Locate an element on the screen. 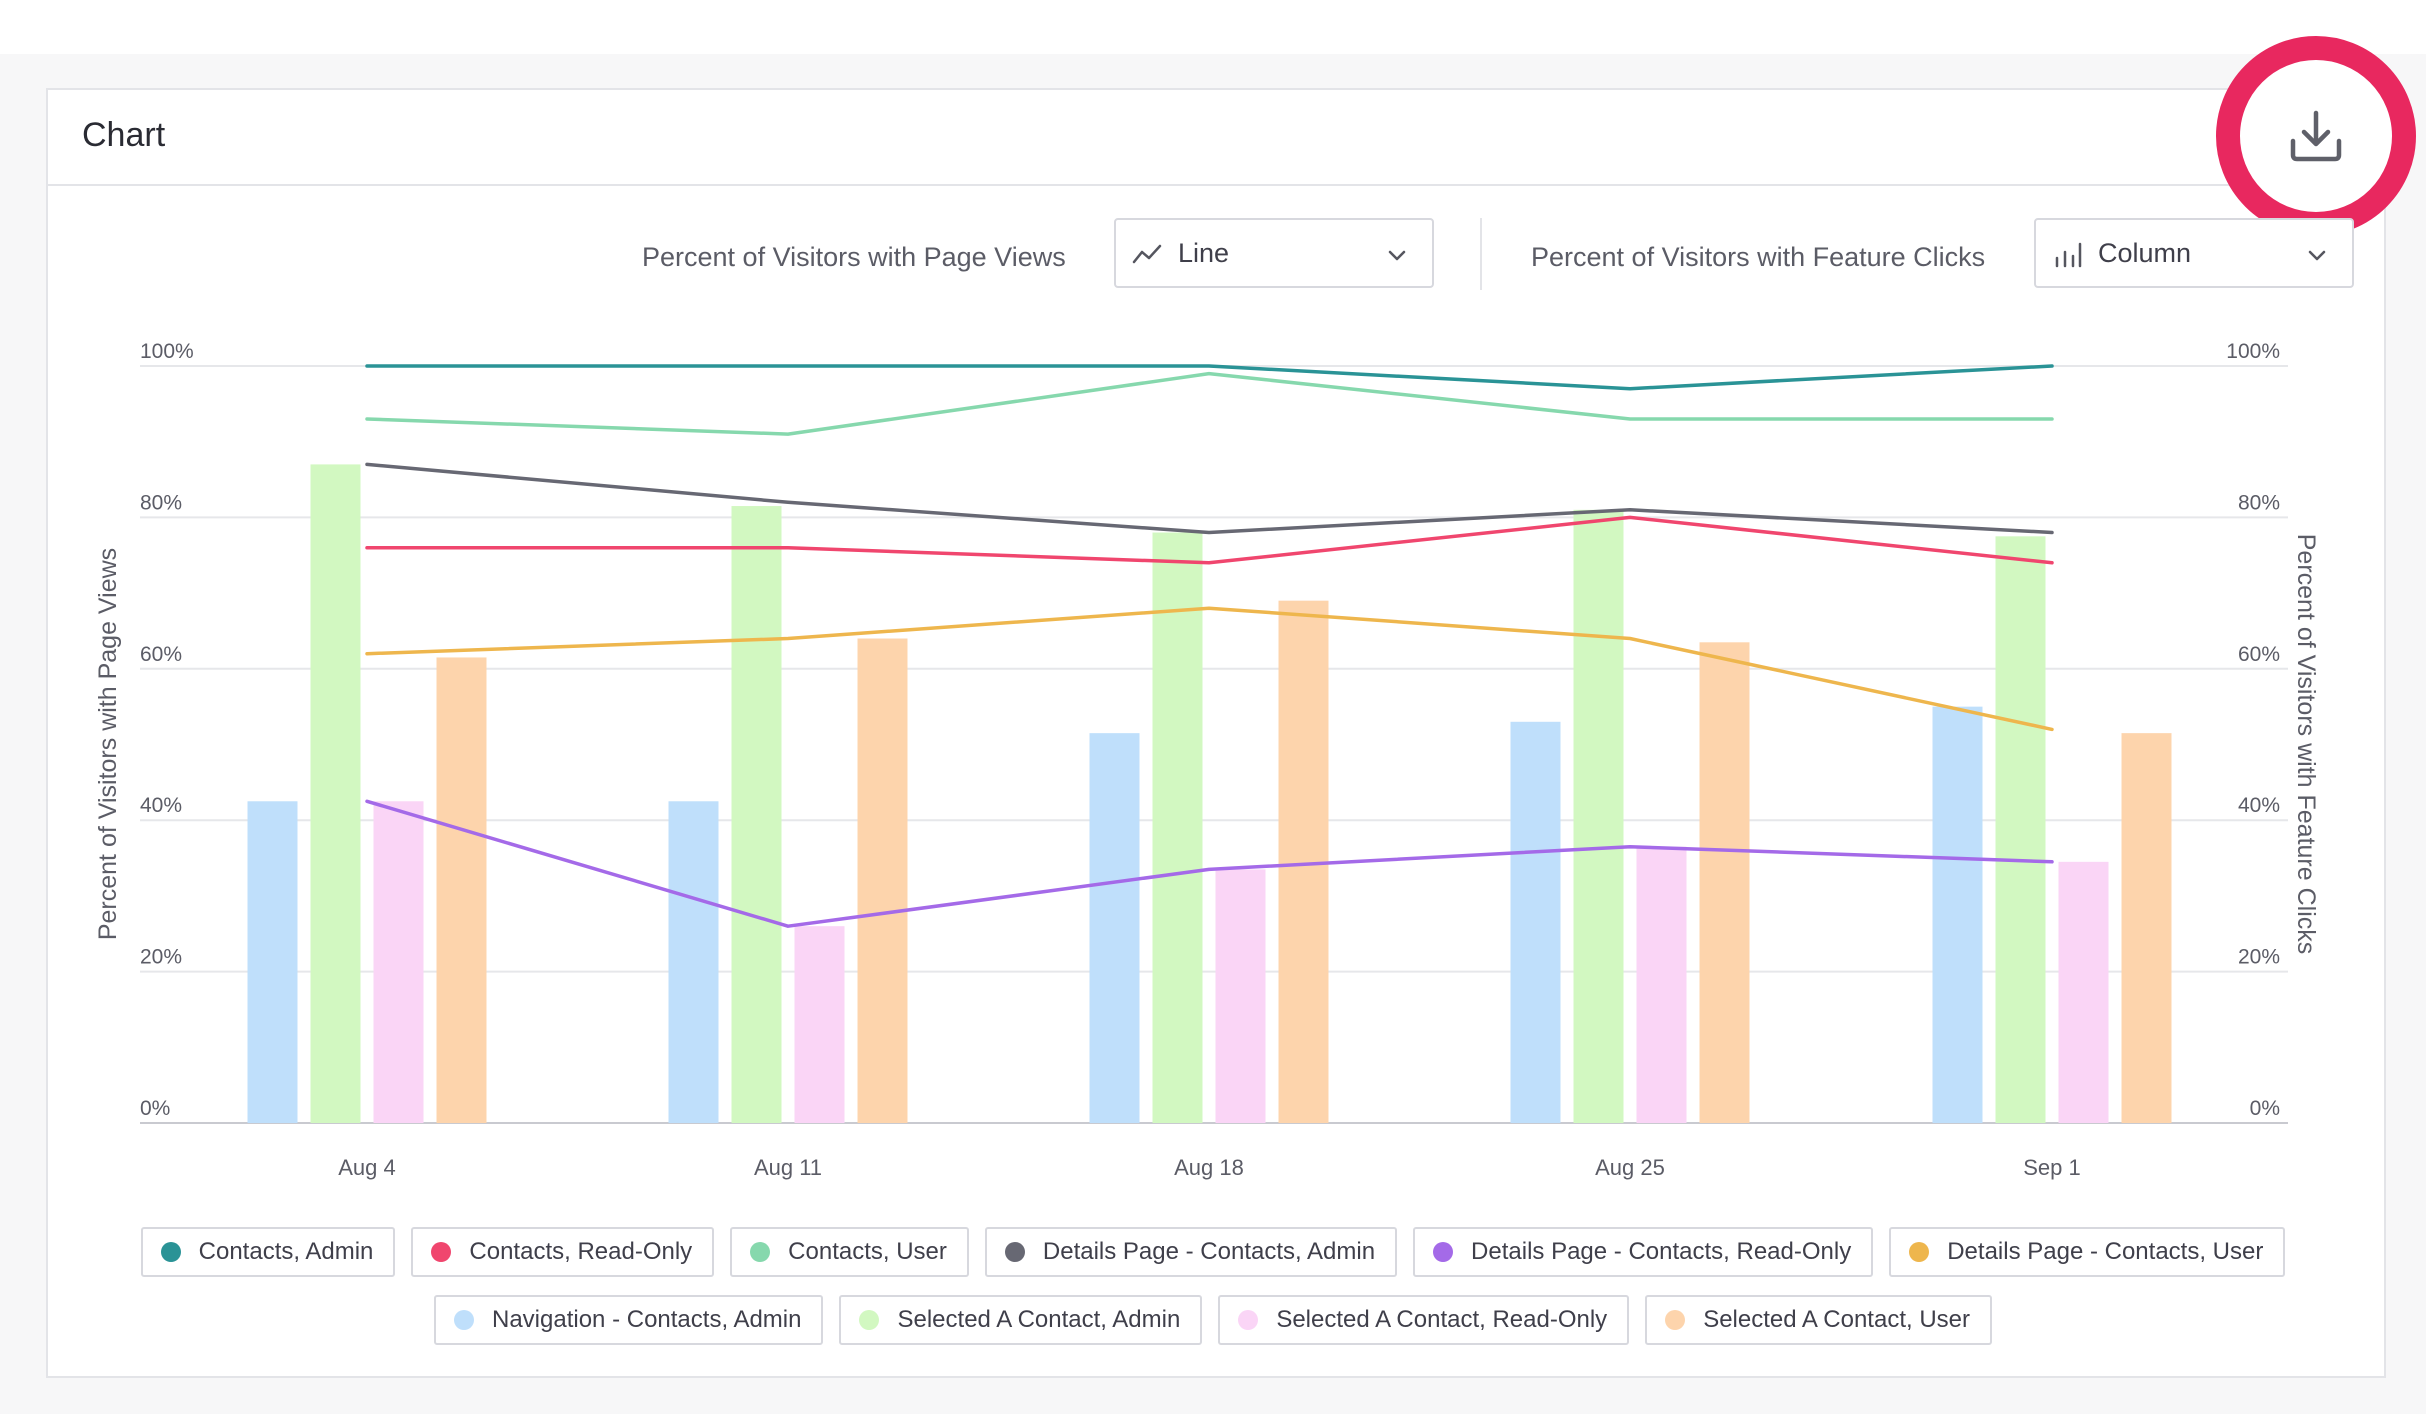 The height and width of the screenshot is (1414, 2426). x-tick-label: Aug 11 is located at coordinates (788, 1167).